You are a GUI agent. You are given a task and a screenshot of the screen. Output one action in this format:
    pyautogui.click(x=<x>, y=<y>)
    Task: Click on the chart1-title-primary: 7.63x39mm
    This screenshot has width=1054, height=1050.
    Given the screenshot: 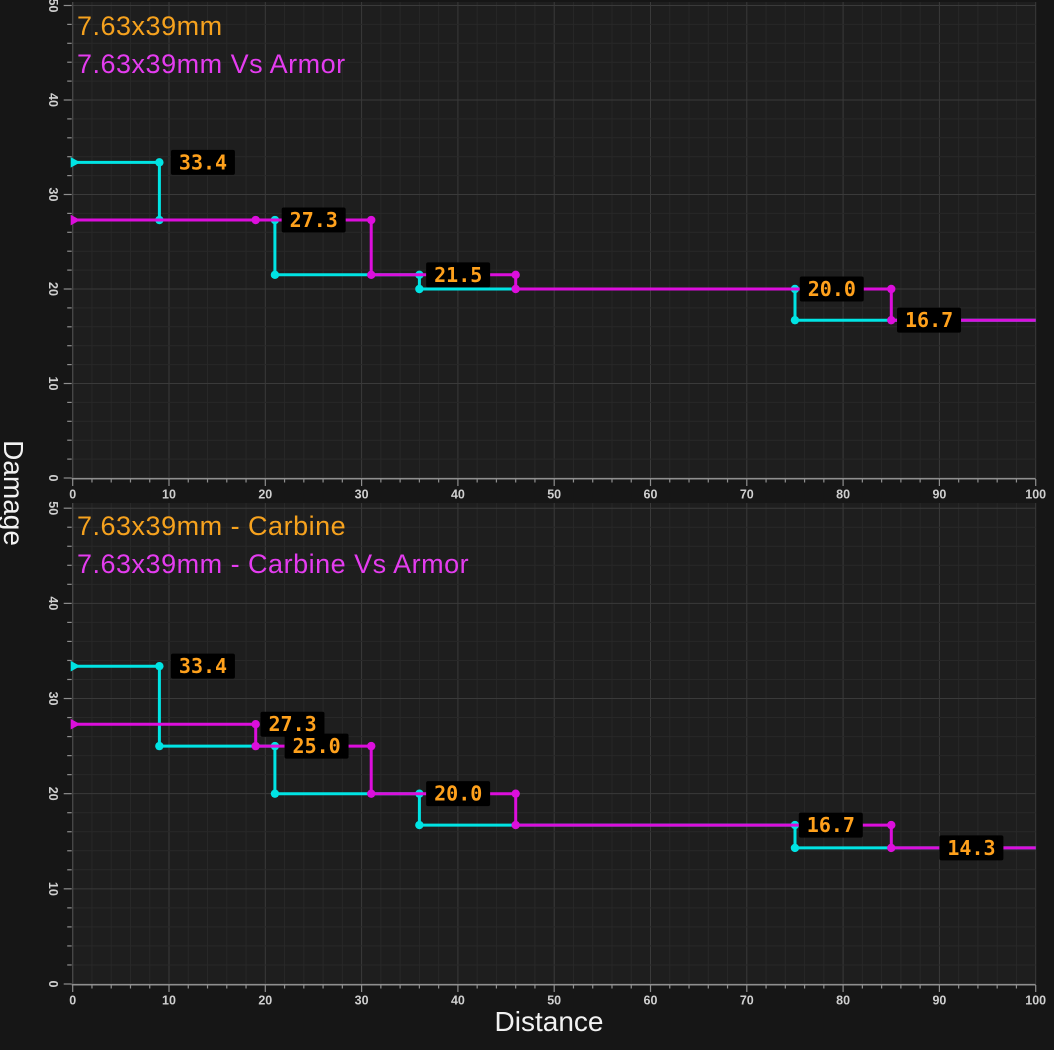 What is the action you would take?
    pyautogui.click(x=150, y=26)
    